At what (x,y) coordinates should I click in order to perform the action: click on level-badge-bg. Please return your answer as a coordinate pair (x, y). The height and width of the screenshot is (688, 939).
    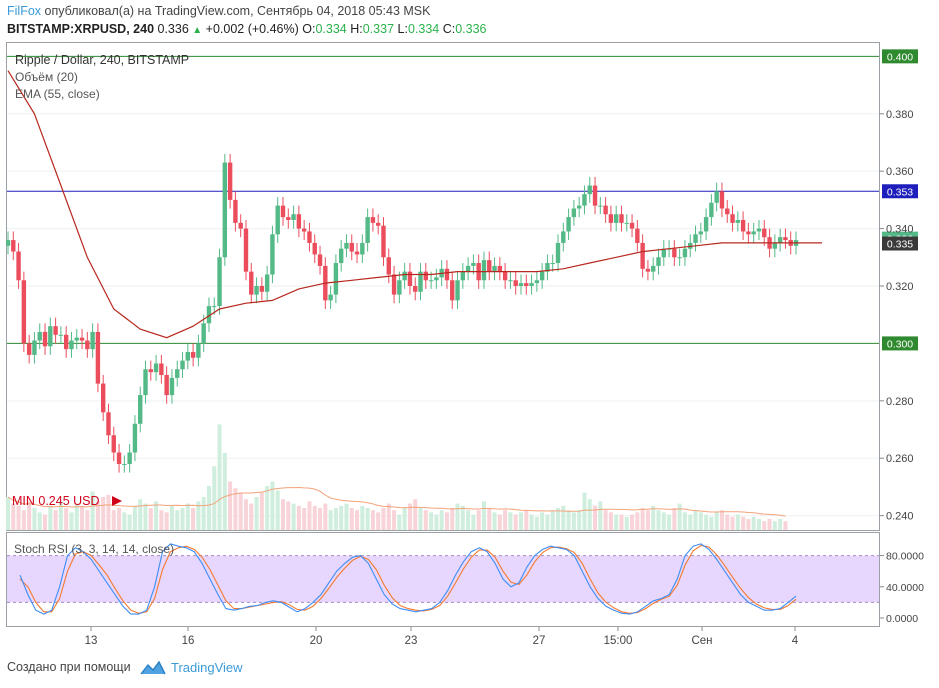
    Looking at the image, I should click on (900, 191).